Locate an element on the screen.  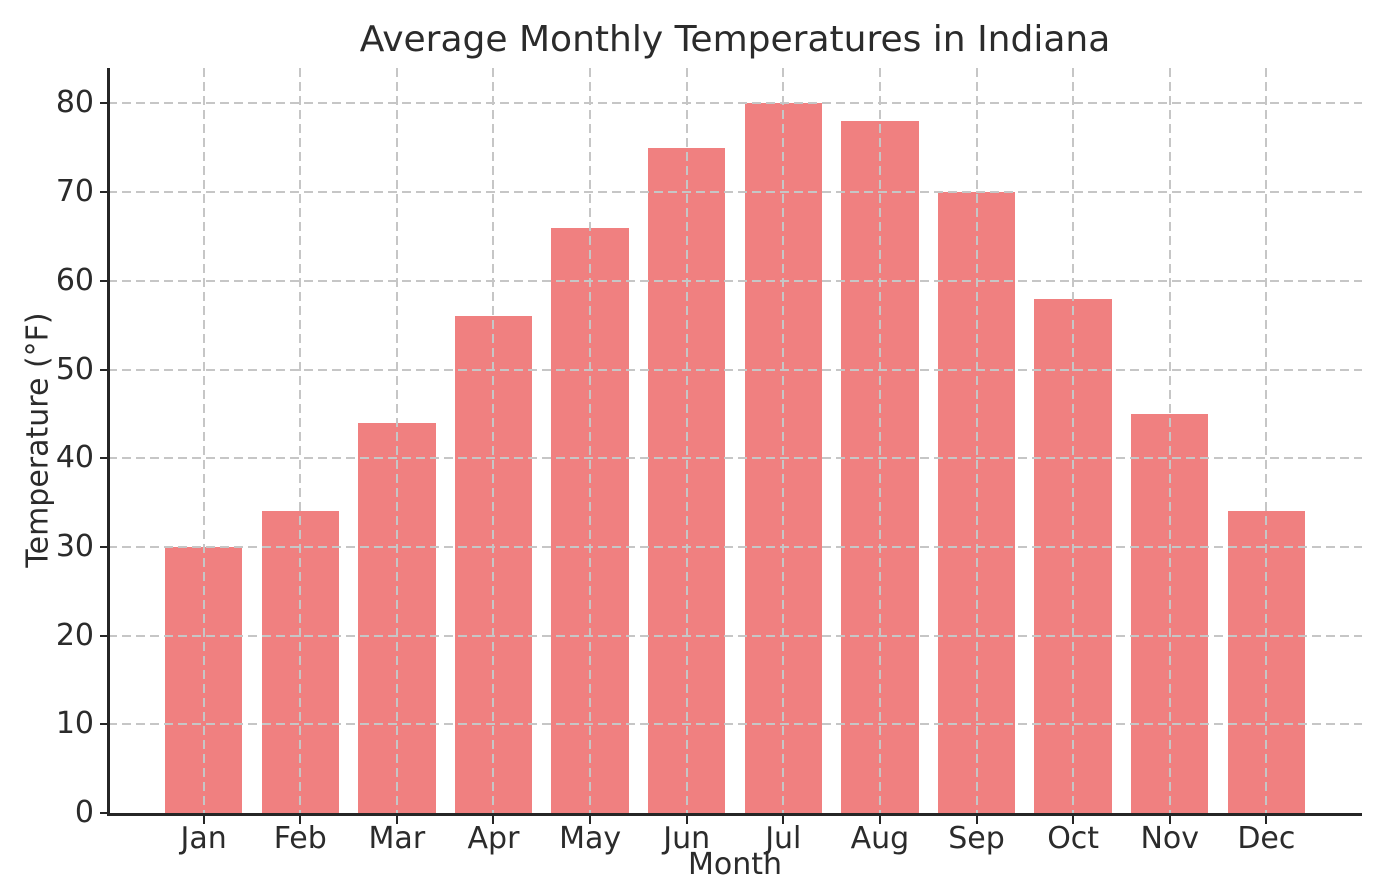
x-tick-apr is located at coordinates (493, 820).